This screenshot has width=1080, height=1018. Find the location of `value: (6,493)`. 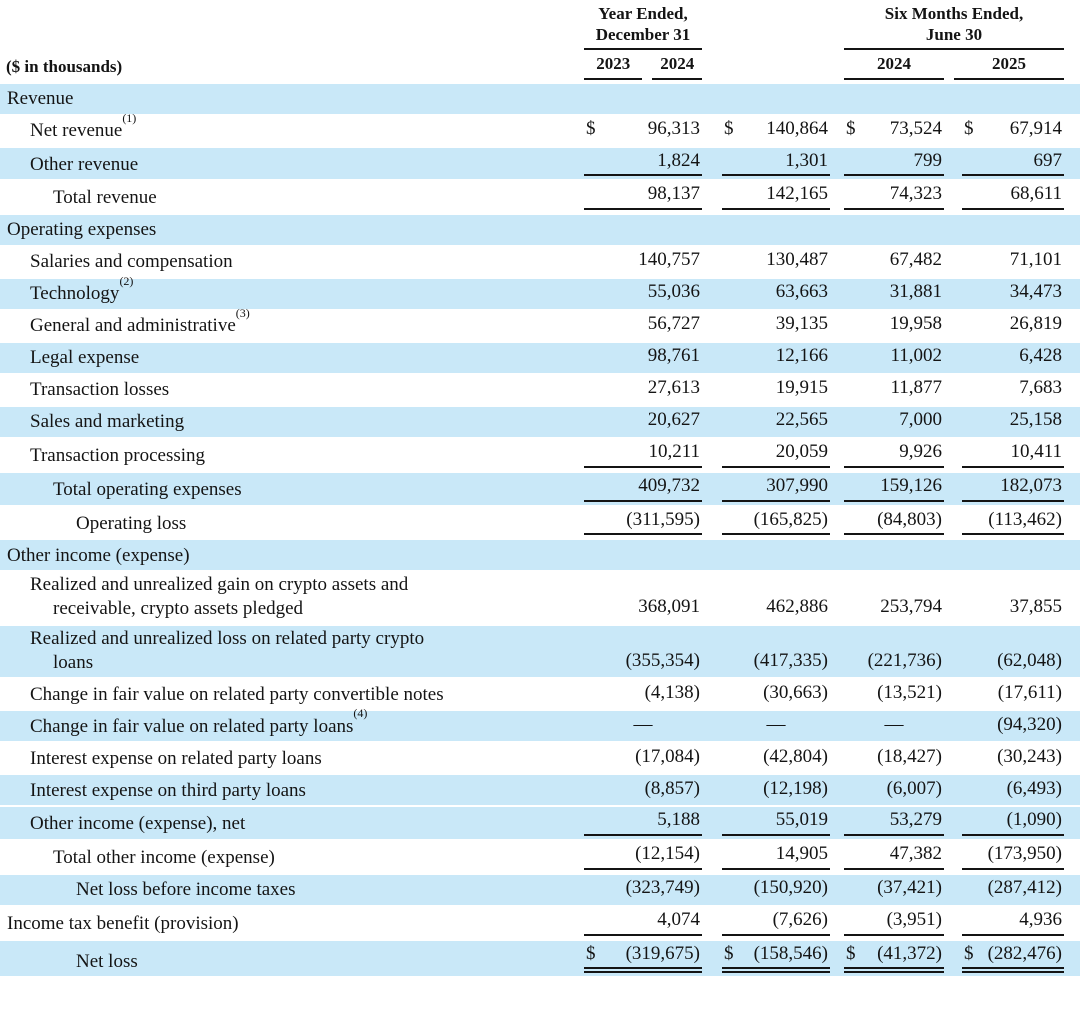

value: (6,493) is located at coordinates (1034, 788).